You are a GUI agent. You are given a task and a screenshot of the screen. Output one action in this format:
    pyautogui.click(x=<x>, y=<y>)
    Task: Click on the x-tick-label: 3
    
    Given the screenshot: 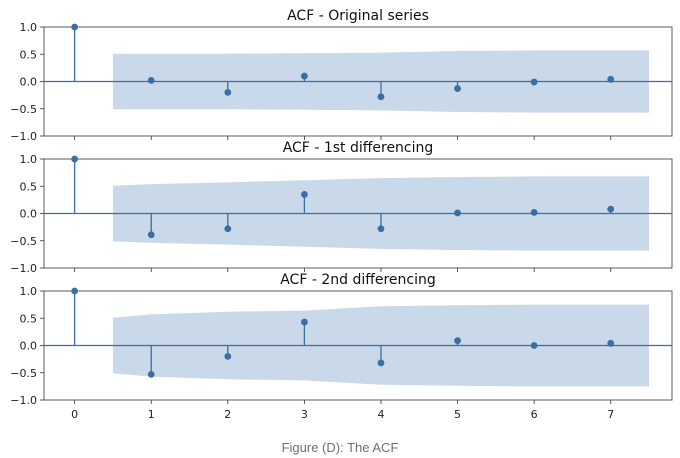 What is the action you would take?
    pyautogui.click(x=304, y=414)
    